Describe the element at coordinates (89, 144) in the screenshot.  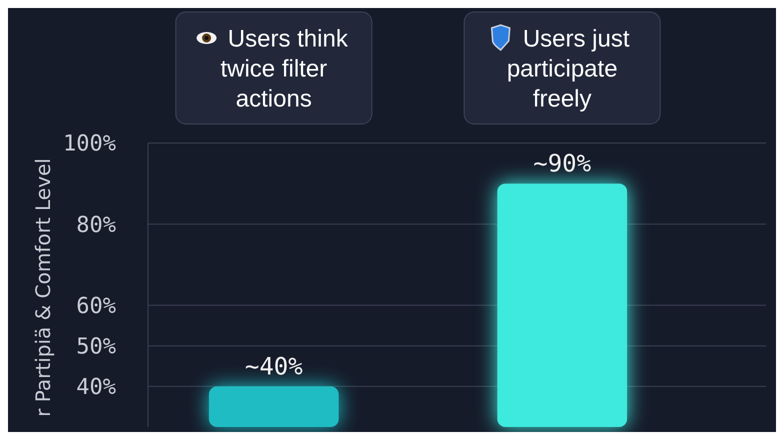
I see `y-tick-label: 100%` at that location.